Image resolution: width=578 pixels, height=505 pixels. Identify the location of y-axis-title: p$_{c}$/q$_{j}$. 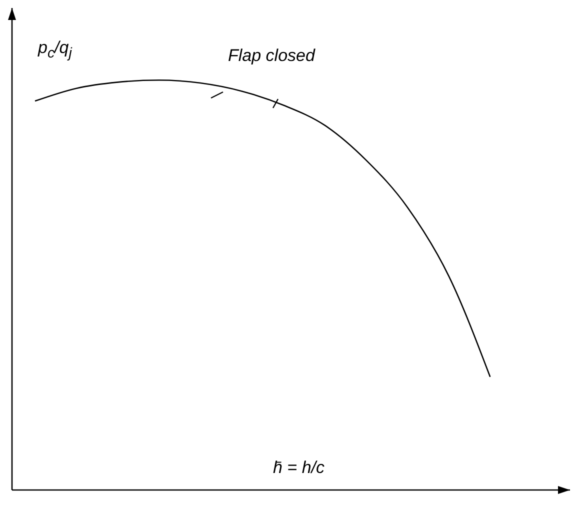
(55, 50).